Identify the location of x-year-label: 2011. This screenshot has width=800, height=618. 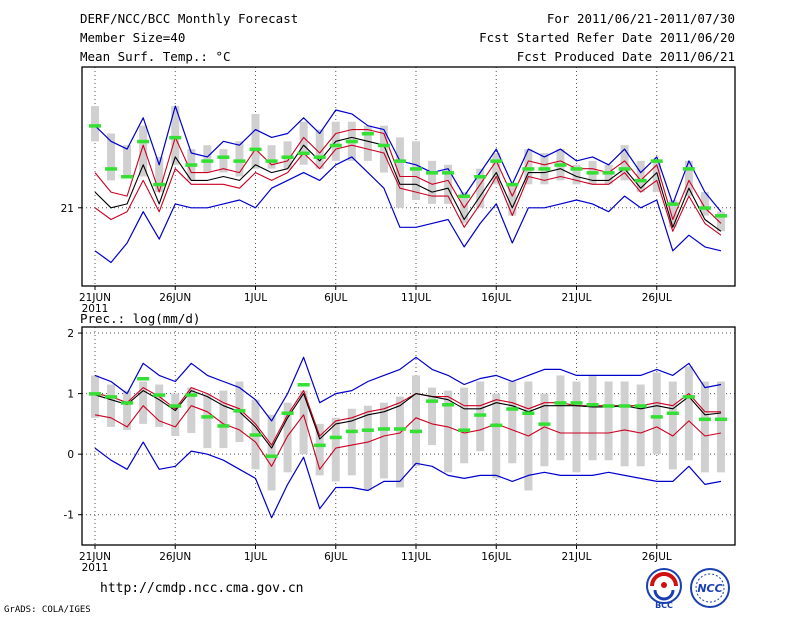
(95, 309).